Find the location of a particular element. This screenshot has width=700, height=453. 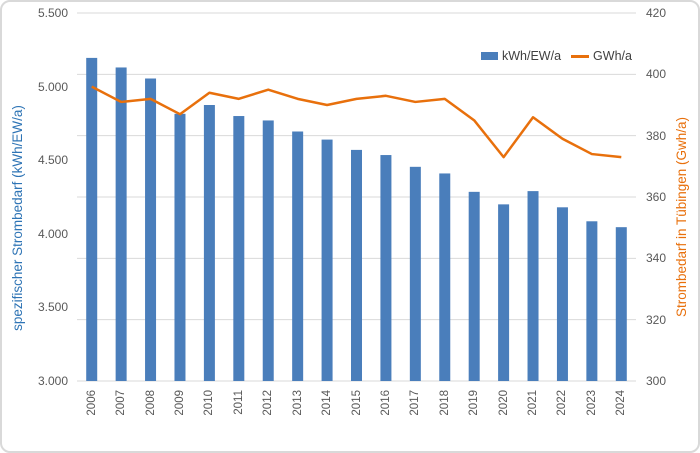

left-axis-tick: 5.000 is located at coordinates (52, 86).